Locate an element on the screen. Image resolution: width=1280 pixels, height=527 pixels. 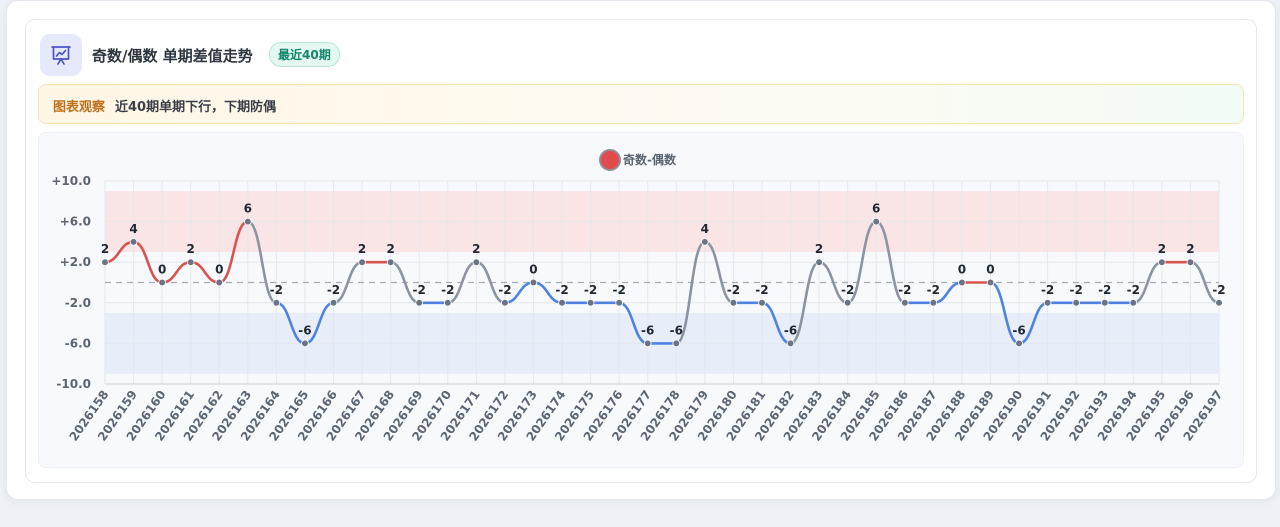
presentation-chart-icon is located at coordinates (61, 55).